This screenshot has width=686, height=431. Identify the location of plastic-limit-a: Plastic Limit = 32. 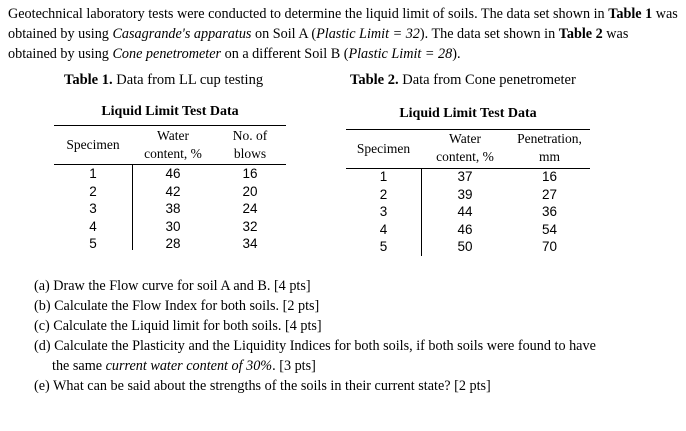
(368, 34).